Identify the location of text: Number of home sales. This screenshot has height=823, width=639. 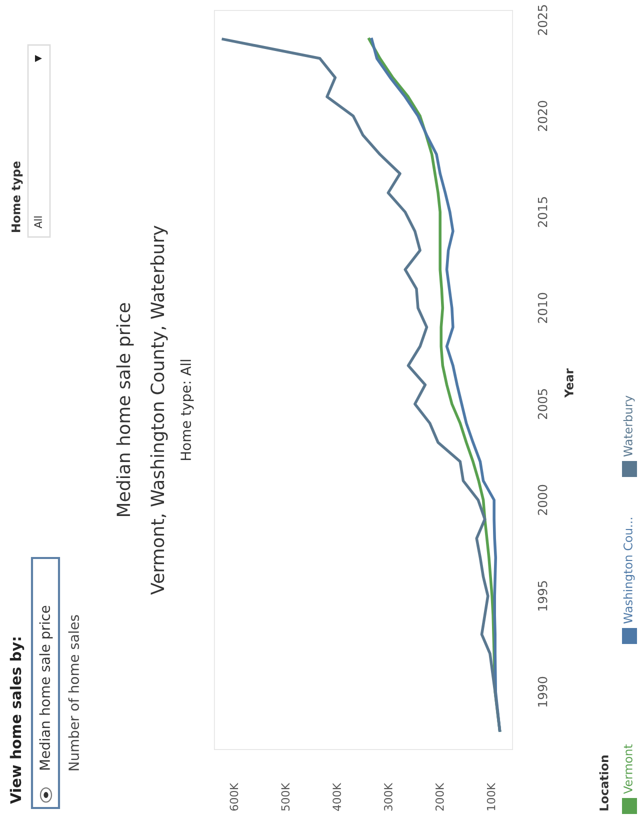
(74, 692).